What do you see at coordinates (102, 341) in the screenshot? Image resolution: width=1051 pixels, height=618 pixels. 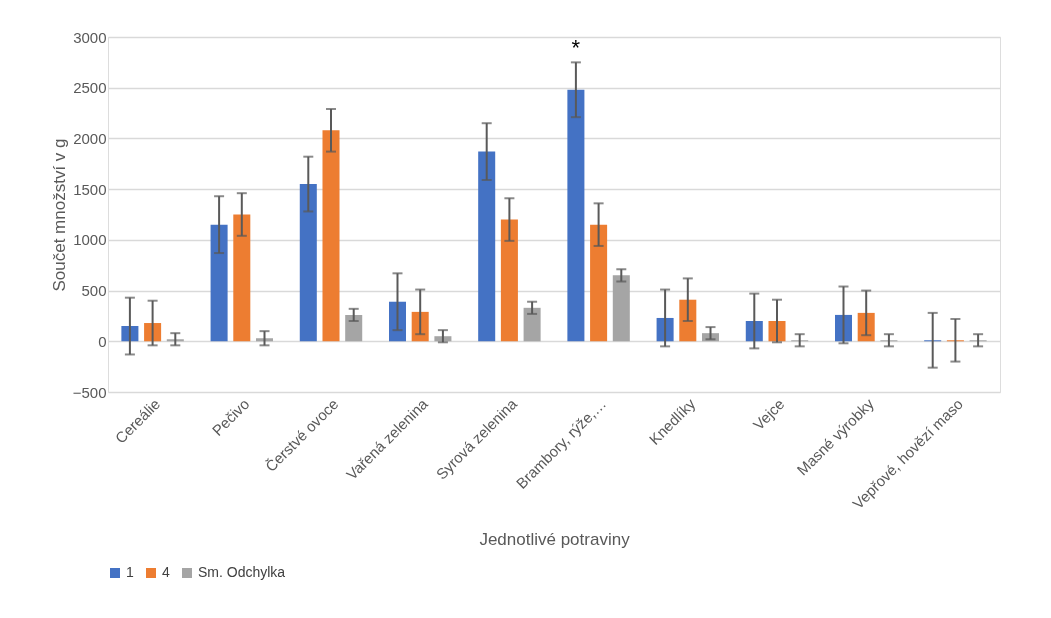 I see `y-tick-label: 0` at bounding box center [102, 341].